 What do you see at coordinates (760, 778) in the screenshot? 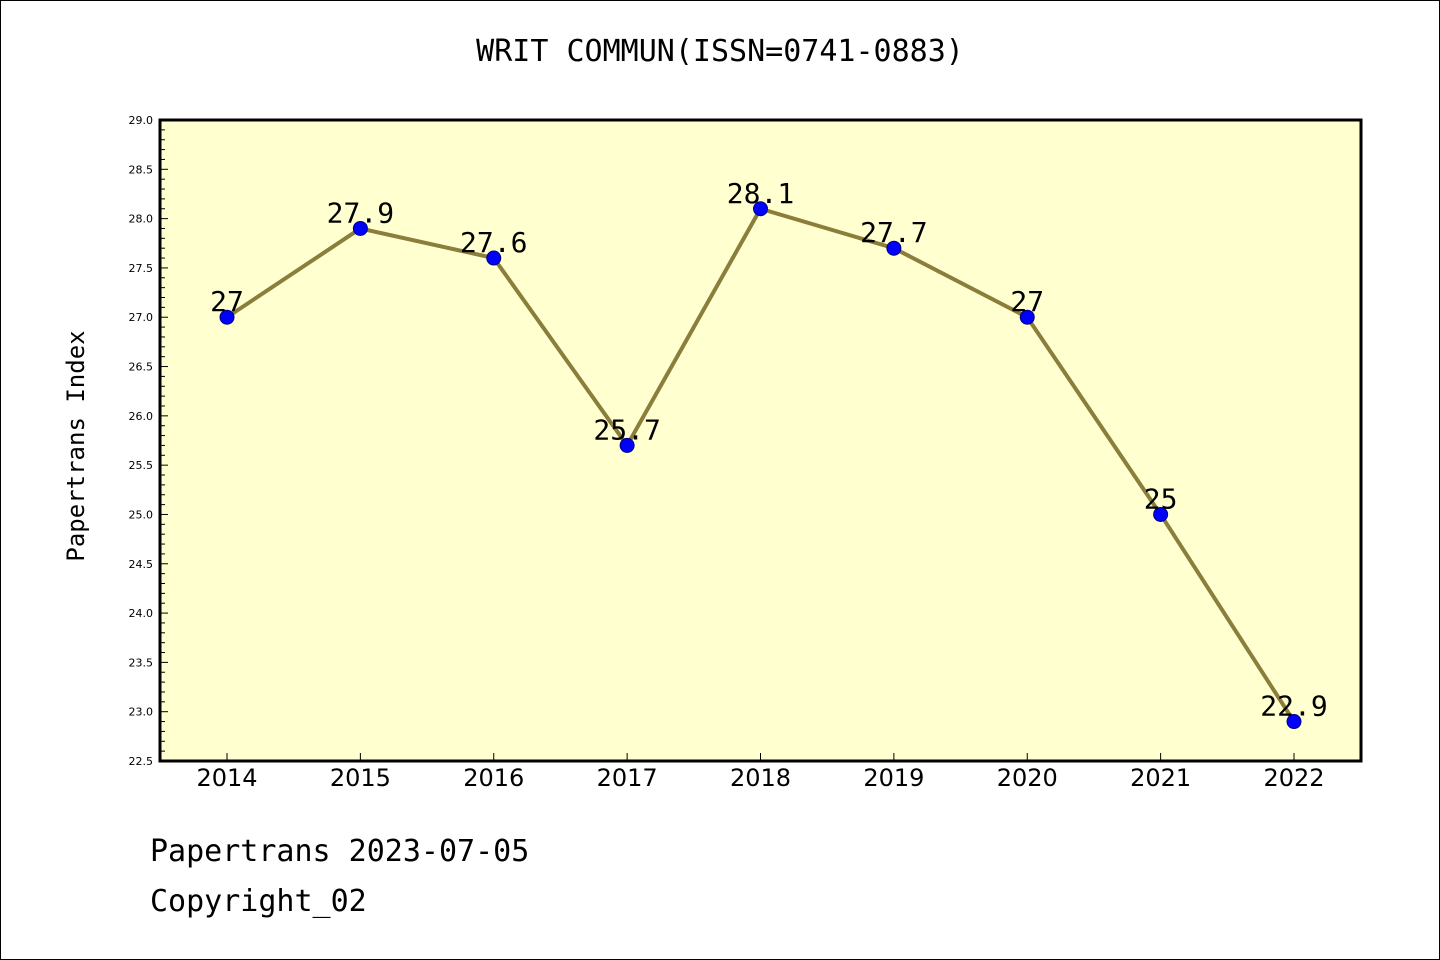
I see `x-tick-label: 2018` at bounding box center [760, 778].